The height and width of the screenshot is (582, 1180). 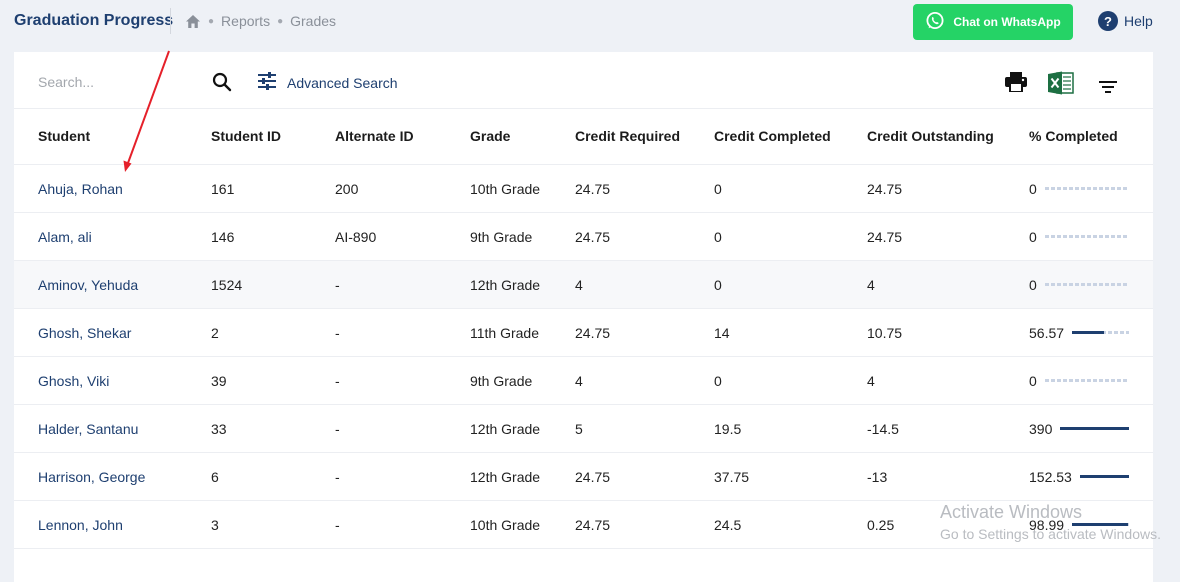 What do you see at coordinates (112, 236) in the screenshot?
I see `student-name-cell: Alam, ali` at bounding box center [112, 236].